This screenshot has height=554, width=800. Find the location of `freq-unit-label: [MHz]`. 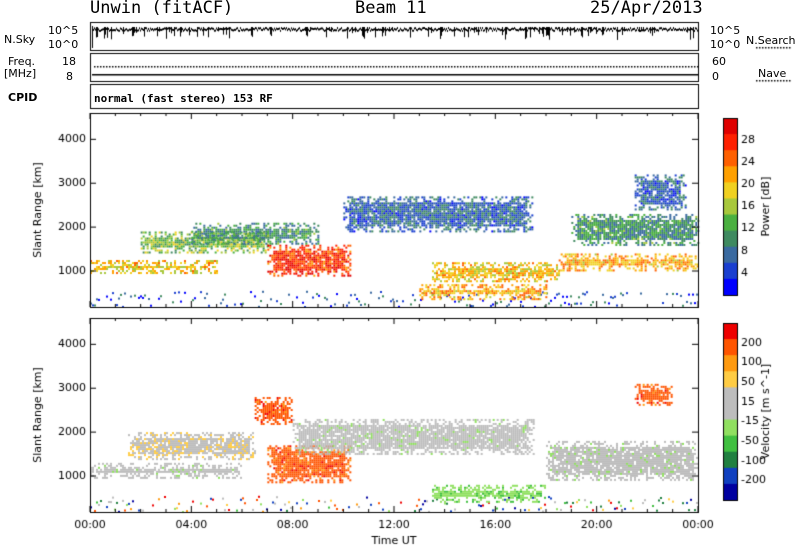

freq-unit-label: [MHz] is located at coordinates (20, 73).